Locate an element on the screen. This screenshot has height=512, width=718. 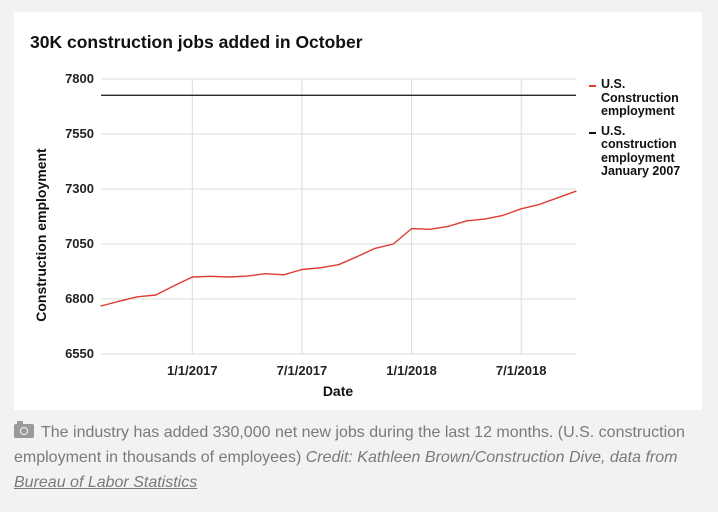
y-tick-label: 6800 is located at coordinates (79, 298).